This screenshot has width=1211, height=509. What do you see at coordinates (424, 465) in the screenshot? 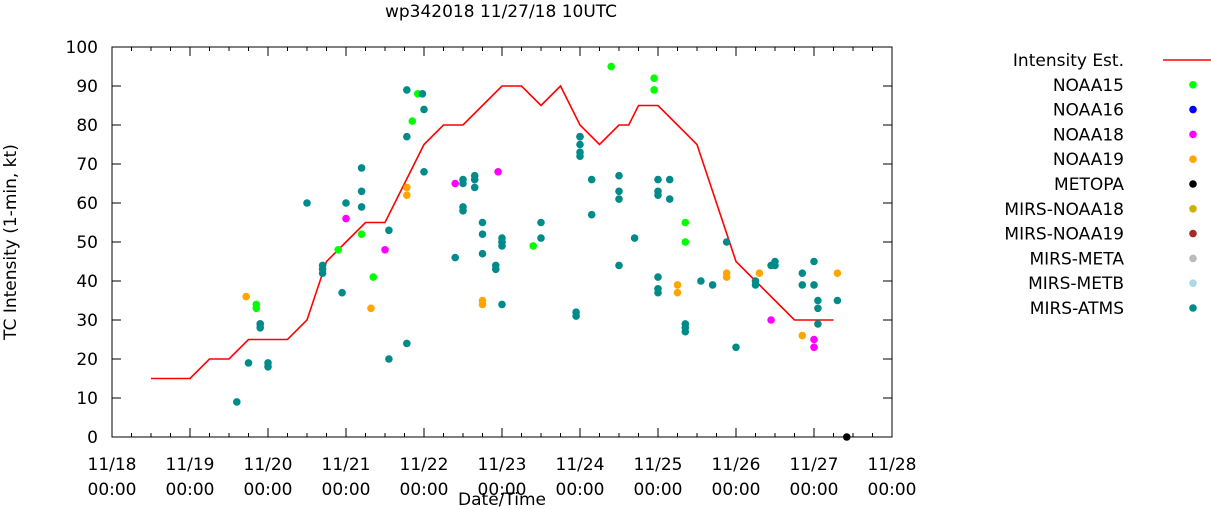
I see `x-tick-label-date: 11/22` at bounding box center [424, 465].